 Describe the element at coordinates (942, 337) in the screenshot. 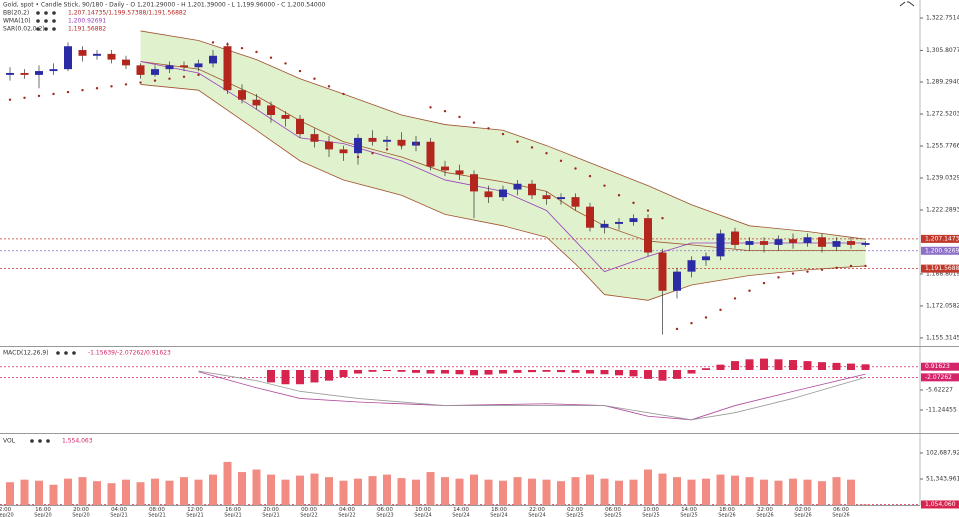

I see `y-tick-label: 1,155.31455` at that location.